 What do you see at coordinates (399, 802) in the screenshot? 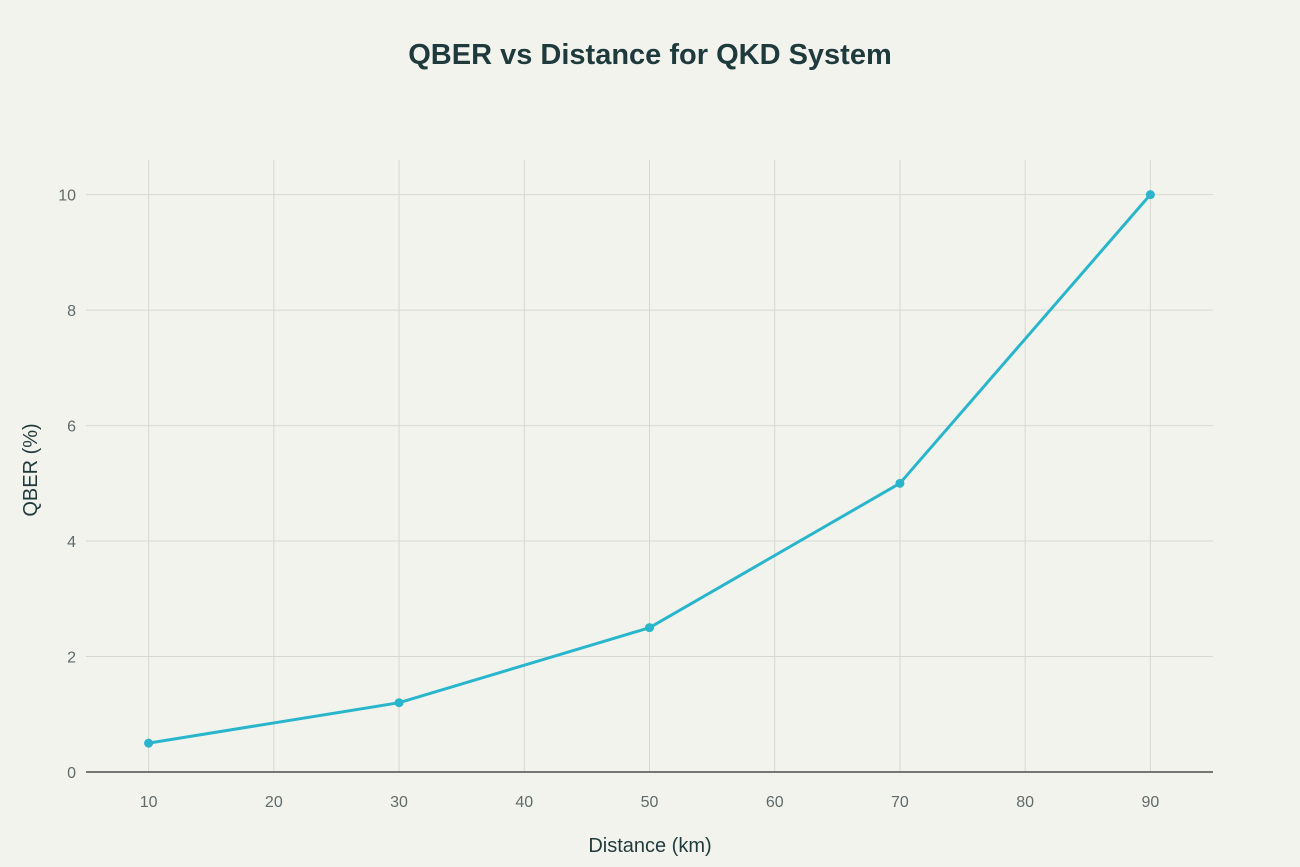
I see `x-tick-label: 30` at bounding box center [399, 802].